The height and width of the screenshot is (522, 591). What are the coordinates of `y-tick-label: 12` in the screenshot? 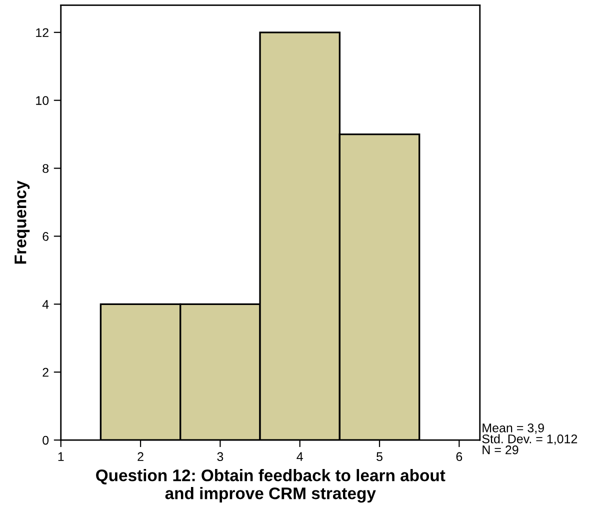 It's located at (42, 32).